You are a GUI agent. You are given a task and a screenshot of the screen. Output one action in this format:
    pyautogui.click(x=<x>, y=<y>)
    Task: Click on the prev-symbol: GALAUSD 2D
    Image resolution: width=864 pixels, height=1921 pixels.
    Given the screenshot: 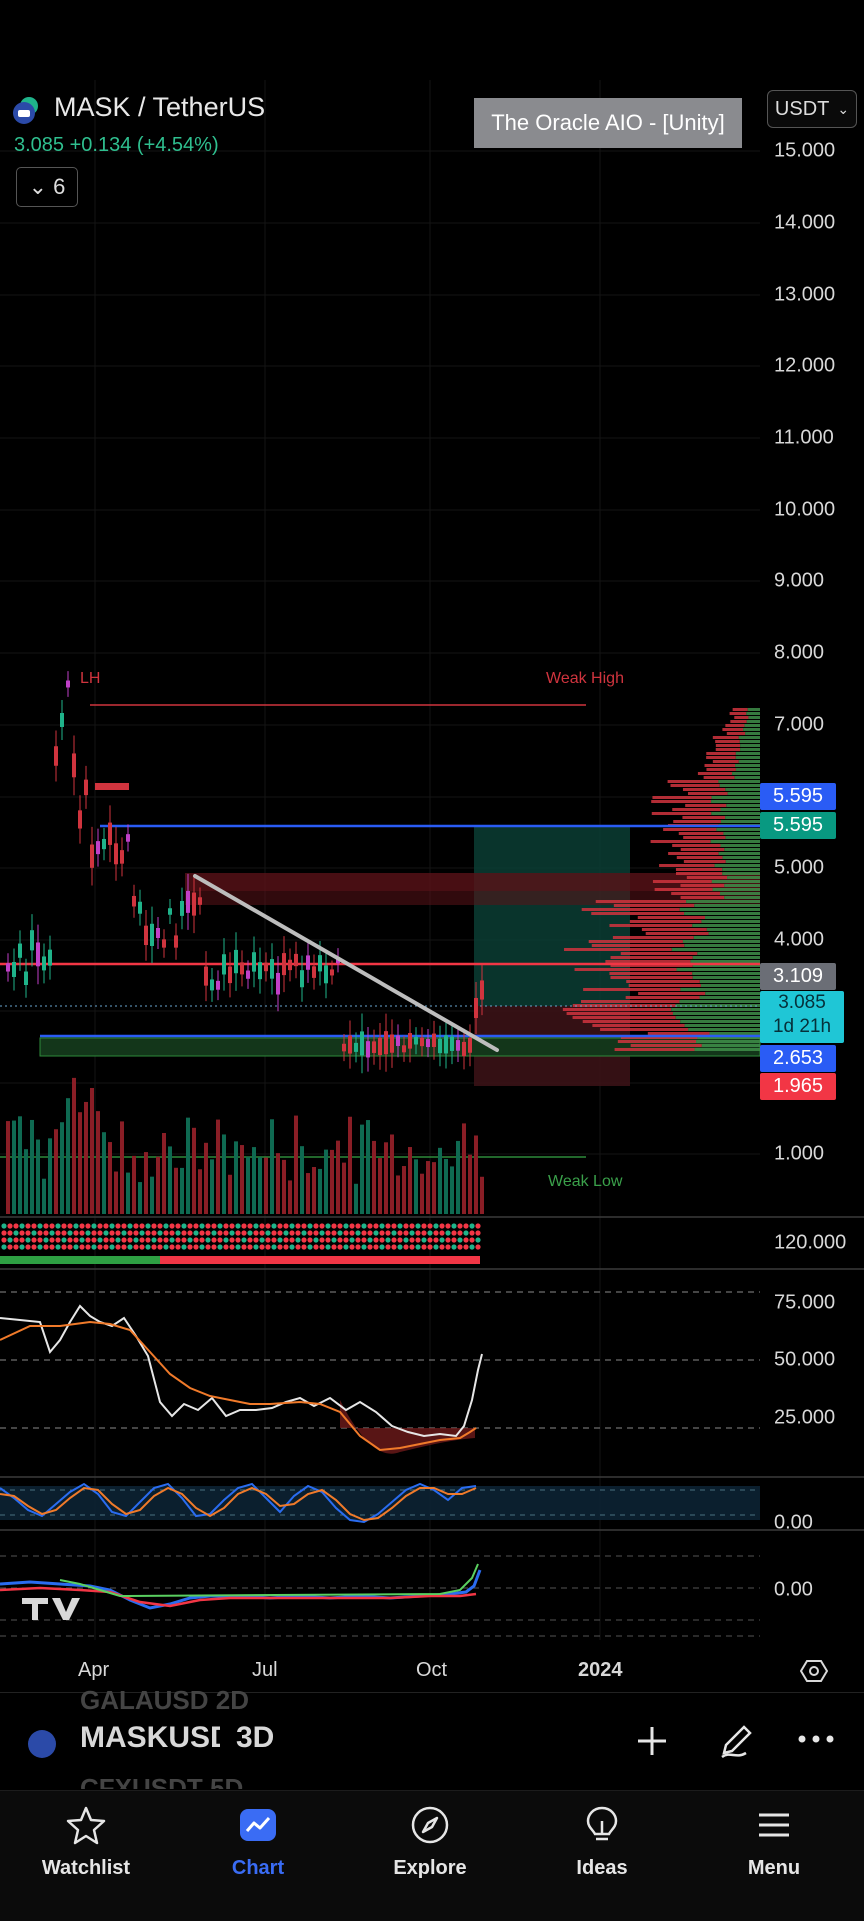 What is the action you would take?
    pyautogui.click(x=165, y=1700)
    